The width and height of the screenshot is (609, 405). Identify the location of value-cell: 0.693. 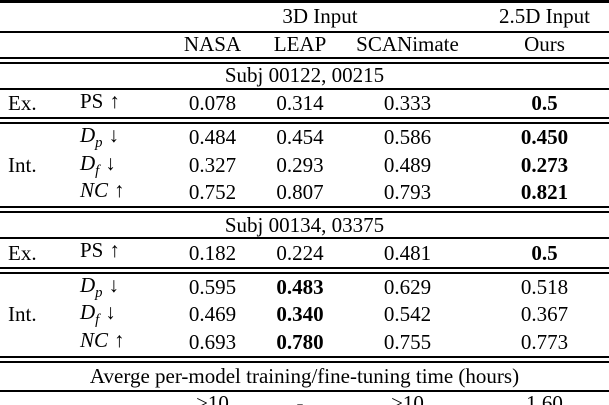
(212, 345).